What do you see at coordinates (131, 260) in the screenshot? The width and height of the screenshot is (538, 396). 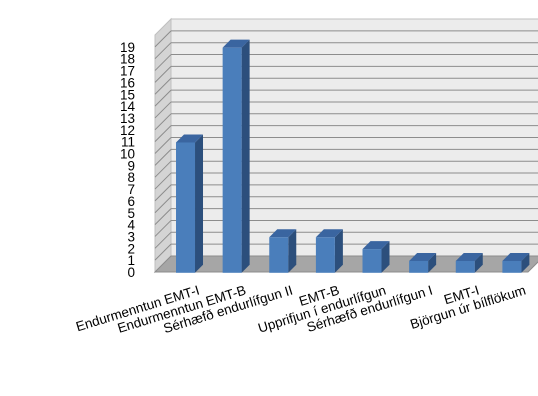 I see `y-tick-label: 1` at bounding box center [131, 260].